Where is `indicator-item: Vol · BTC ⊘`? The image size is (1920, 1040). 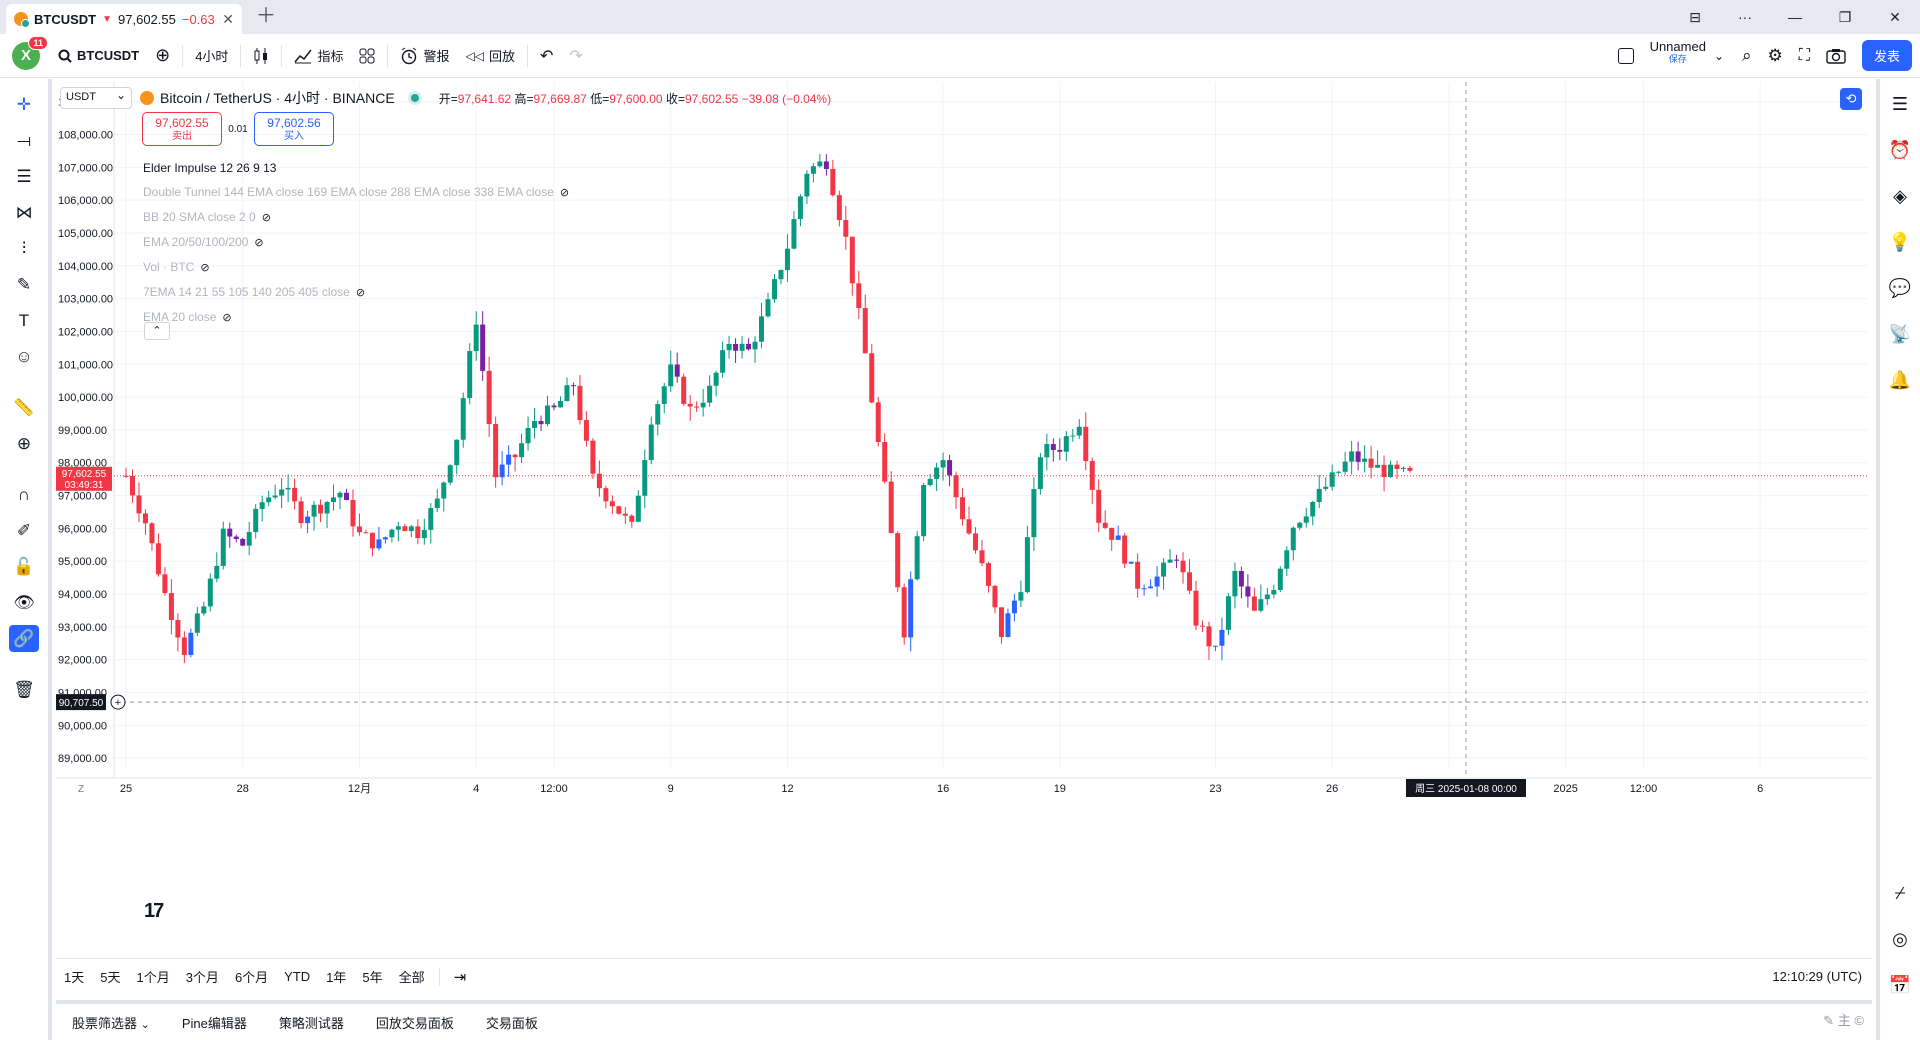
indicator-item: Vol · BTC ⊘ is located at coordinates (356, 267).